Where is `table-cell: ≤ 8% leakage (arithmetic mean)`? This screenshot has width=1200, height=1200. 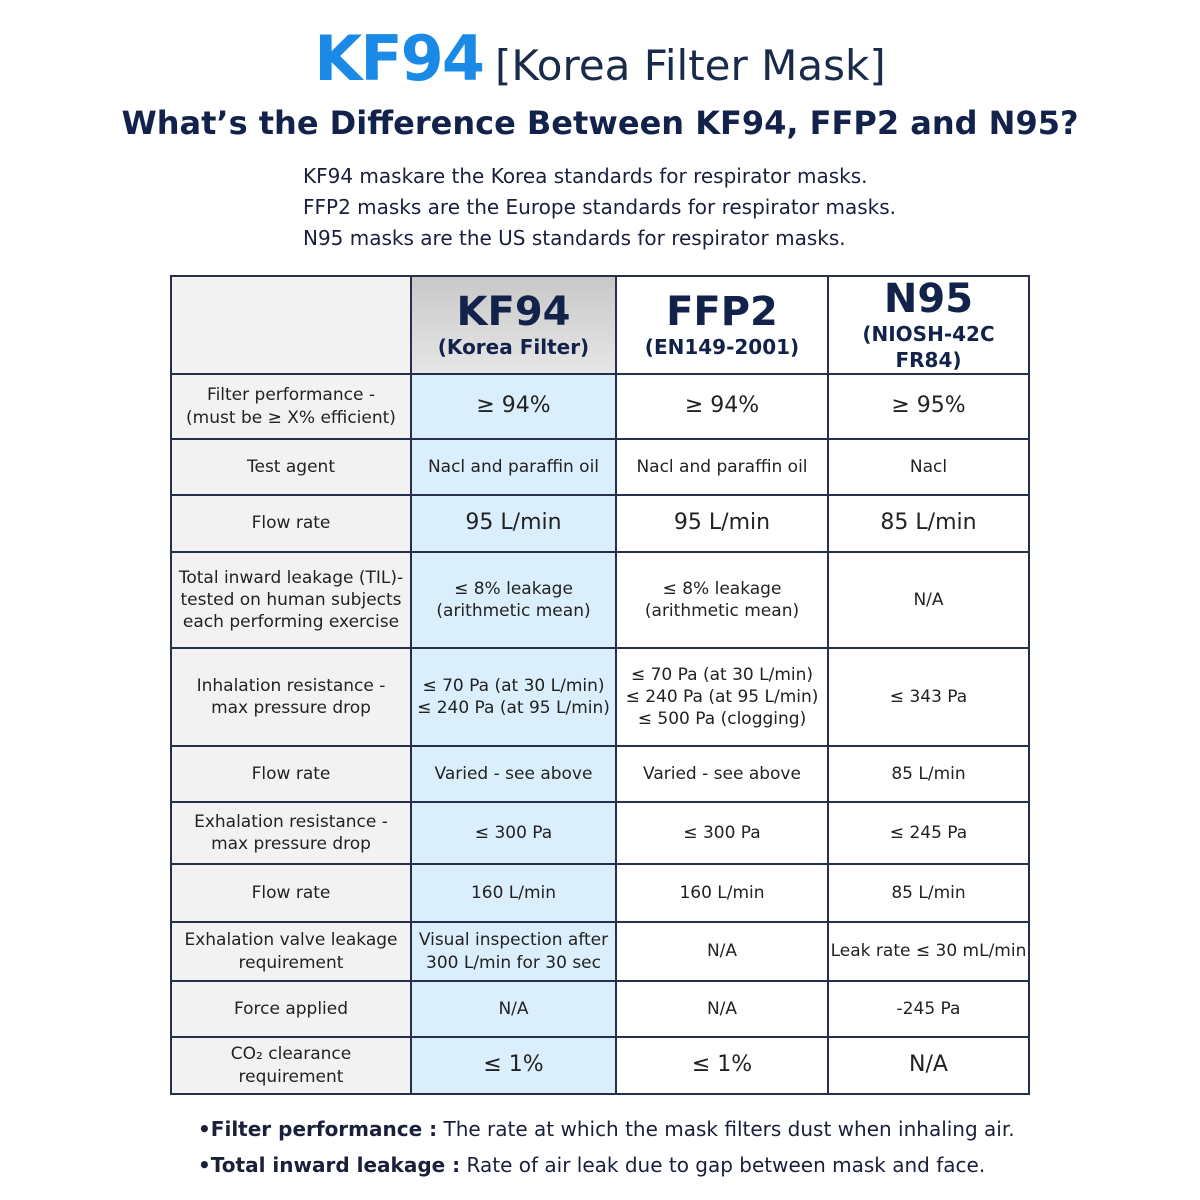 table-cell: ≤ 8% leakage (arithmetic mean) is located at coordinates (723, 601).